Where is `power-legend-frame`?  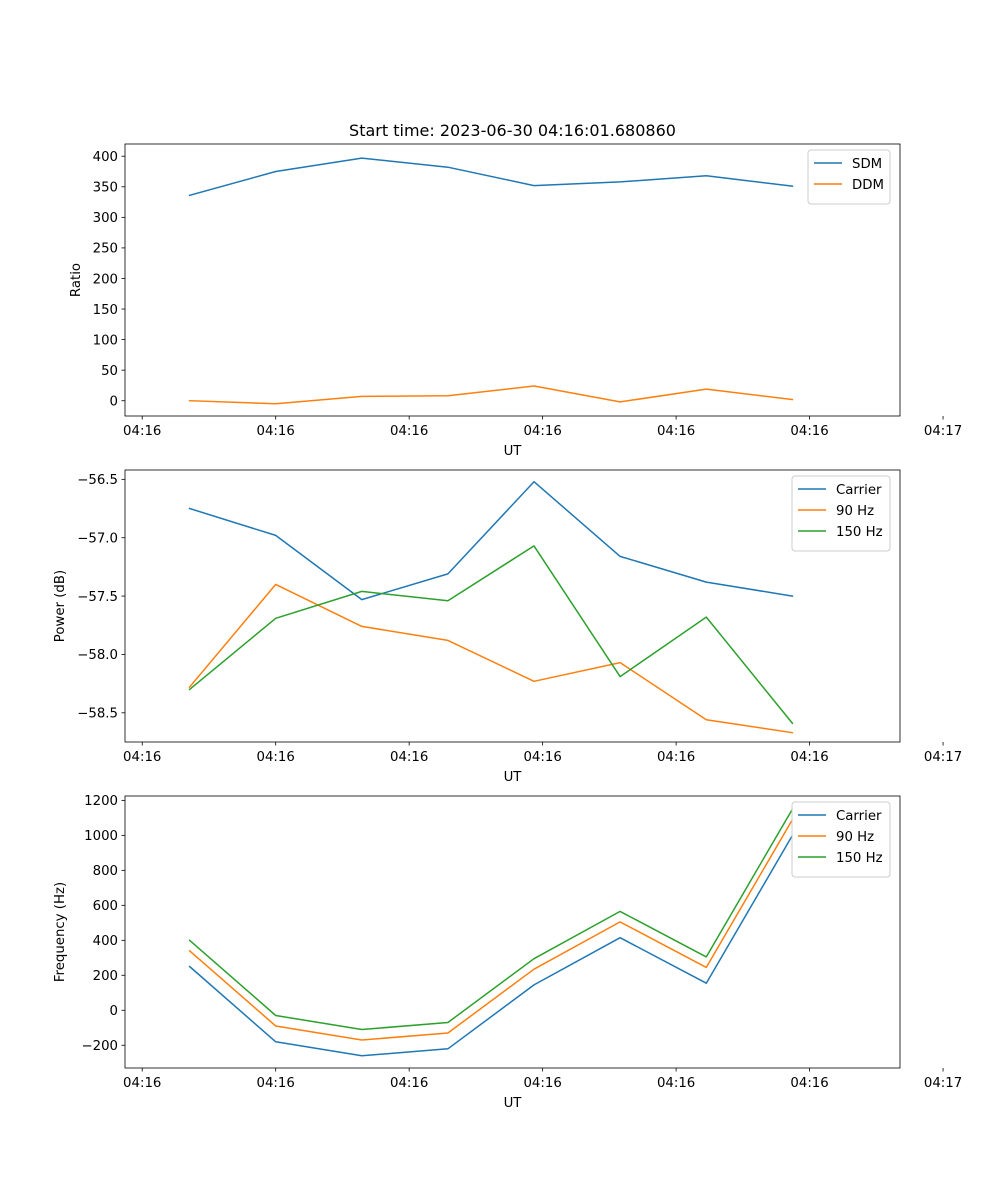 power-legend-frame is located at coordinates (841, 513).